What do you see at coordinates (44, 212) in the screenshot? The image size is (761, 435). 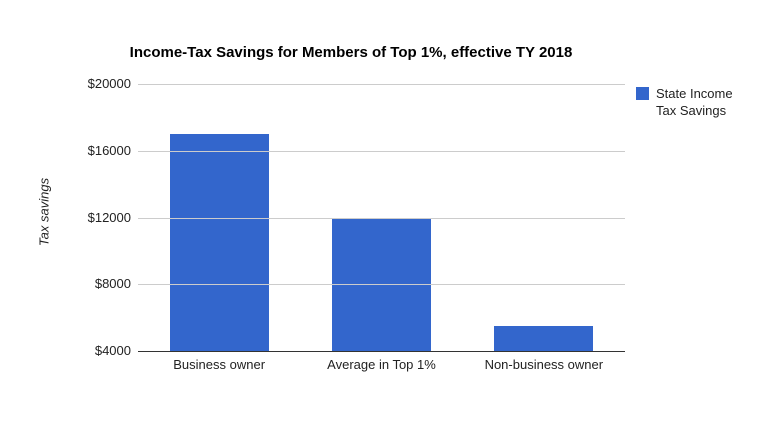 I see `y-axis-title: Tax savings` at bounding box center [44, 212].